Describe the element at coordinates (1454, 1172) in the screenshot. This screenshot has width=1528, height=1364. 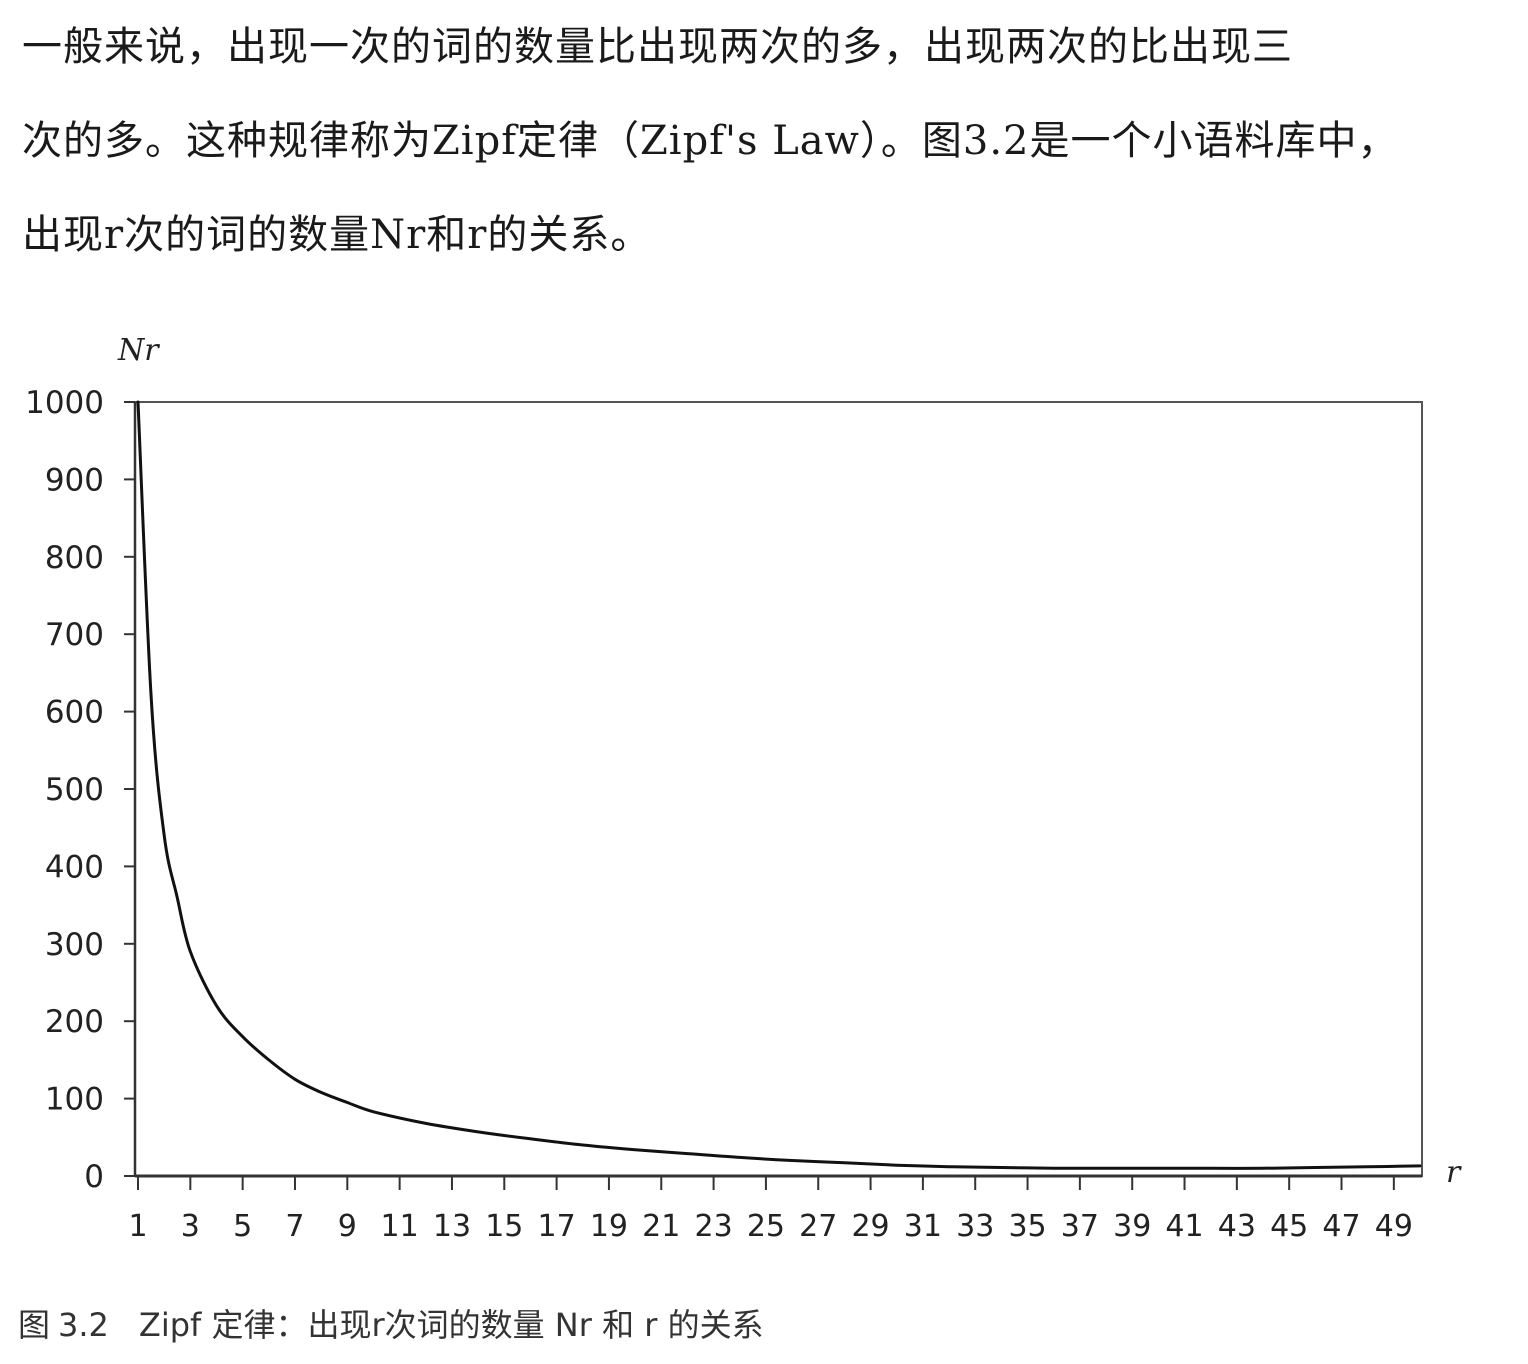
I see `x-axis-label: r` at that location.